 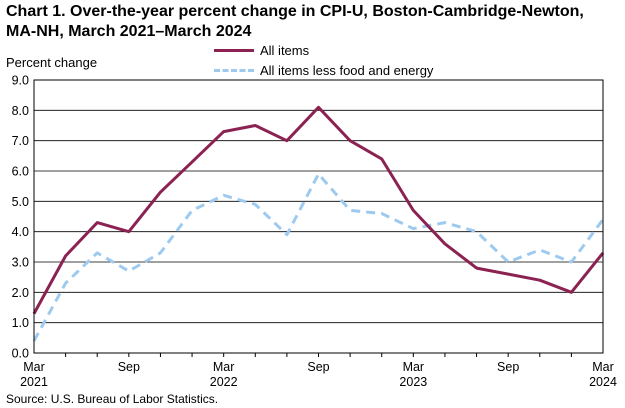 What do you see at coordinates (20, 111) in the screenshot?
I see `y-tick-label: 8.0` at bounding box center [20, 111].